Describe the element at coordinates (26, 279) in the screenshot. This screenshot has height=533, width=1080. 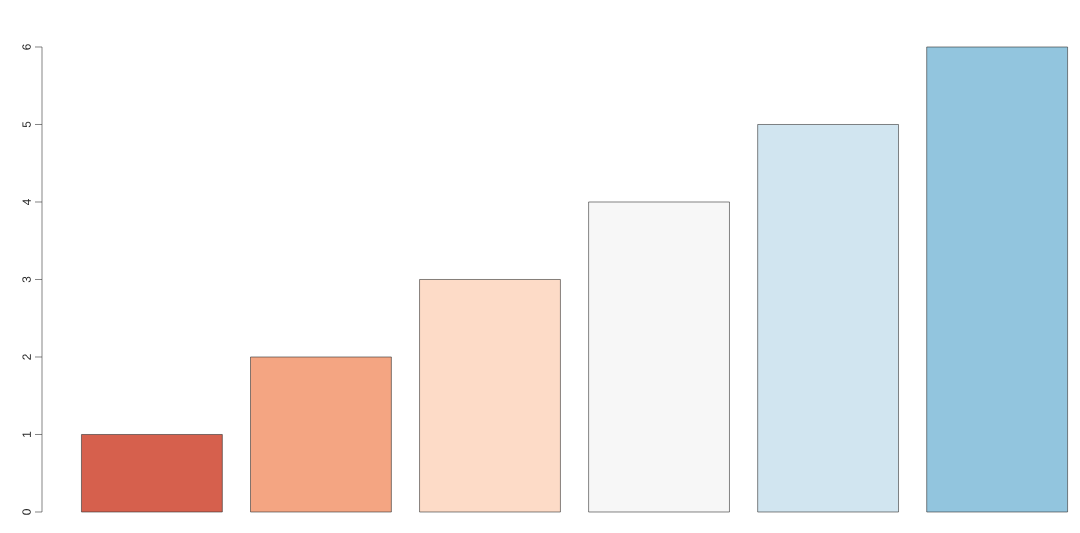
I see `y-tick-label: 3` at that location.